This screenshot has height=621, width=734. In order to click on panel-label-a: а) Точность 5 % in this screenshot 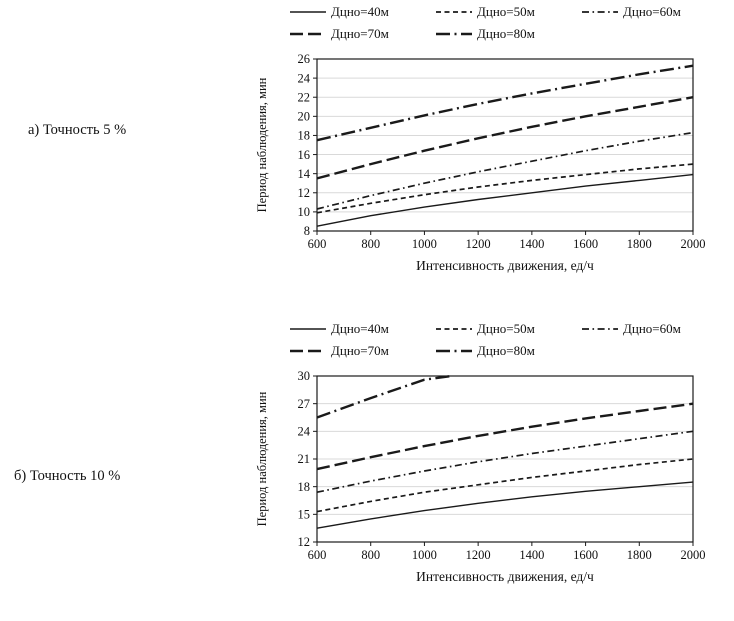, I will do `click(77, 130)`.